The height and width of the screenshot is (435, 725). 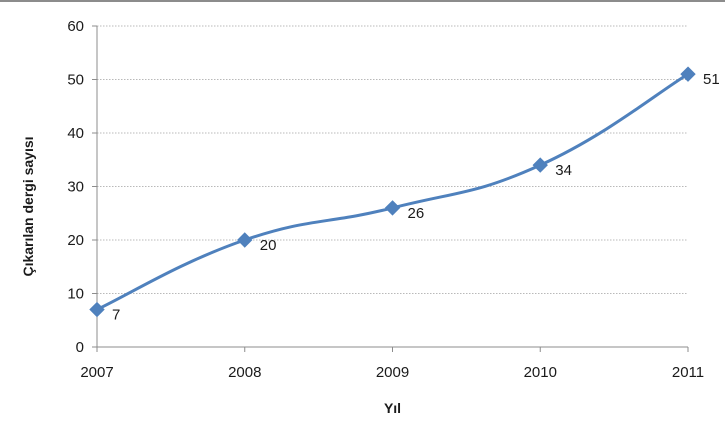 What do you see at coordinates (711, 79) in the screenshot?
I see `data-label: 51` at bounding box center [711, 79].